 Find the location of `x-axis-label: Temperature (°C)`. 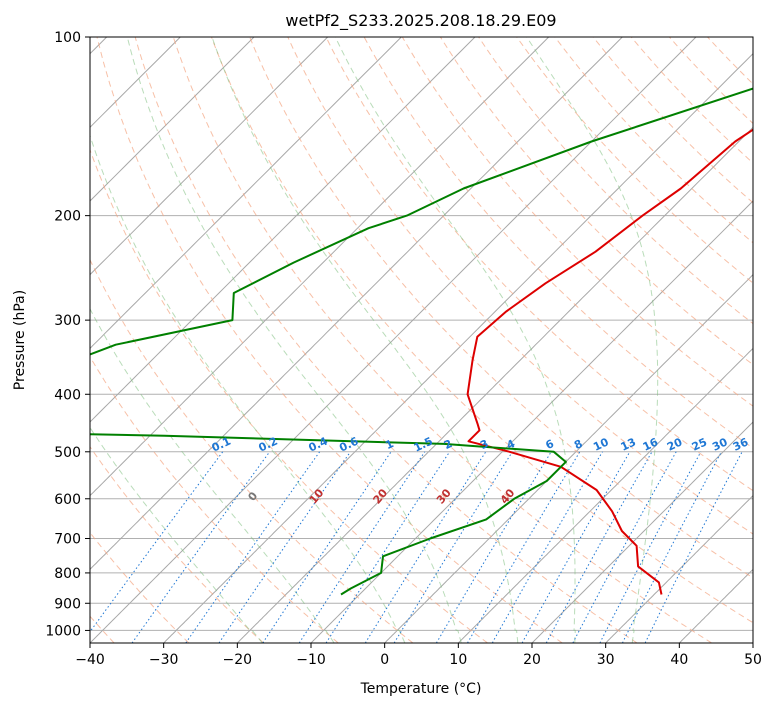

x-axis-label: Temperature (°C) is located at coordinates (421, 689).